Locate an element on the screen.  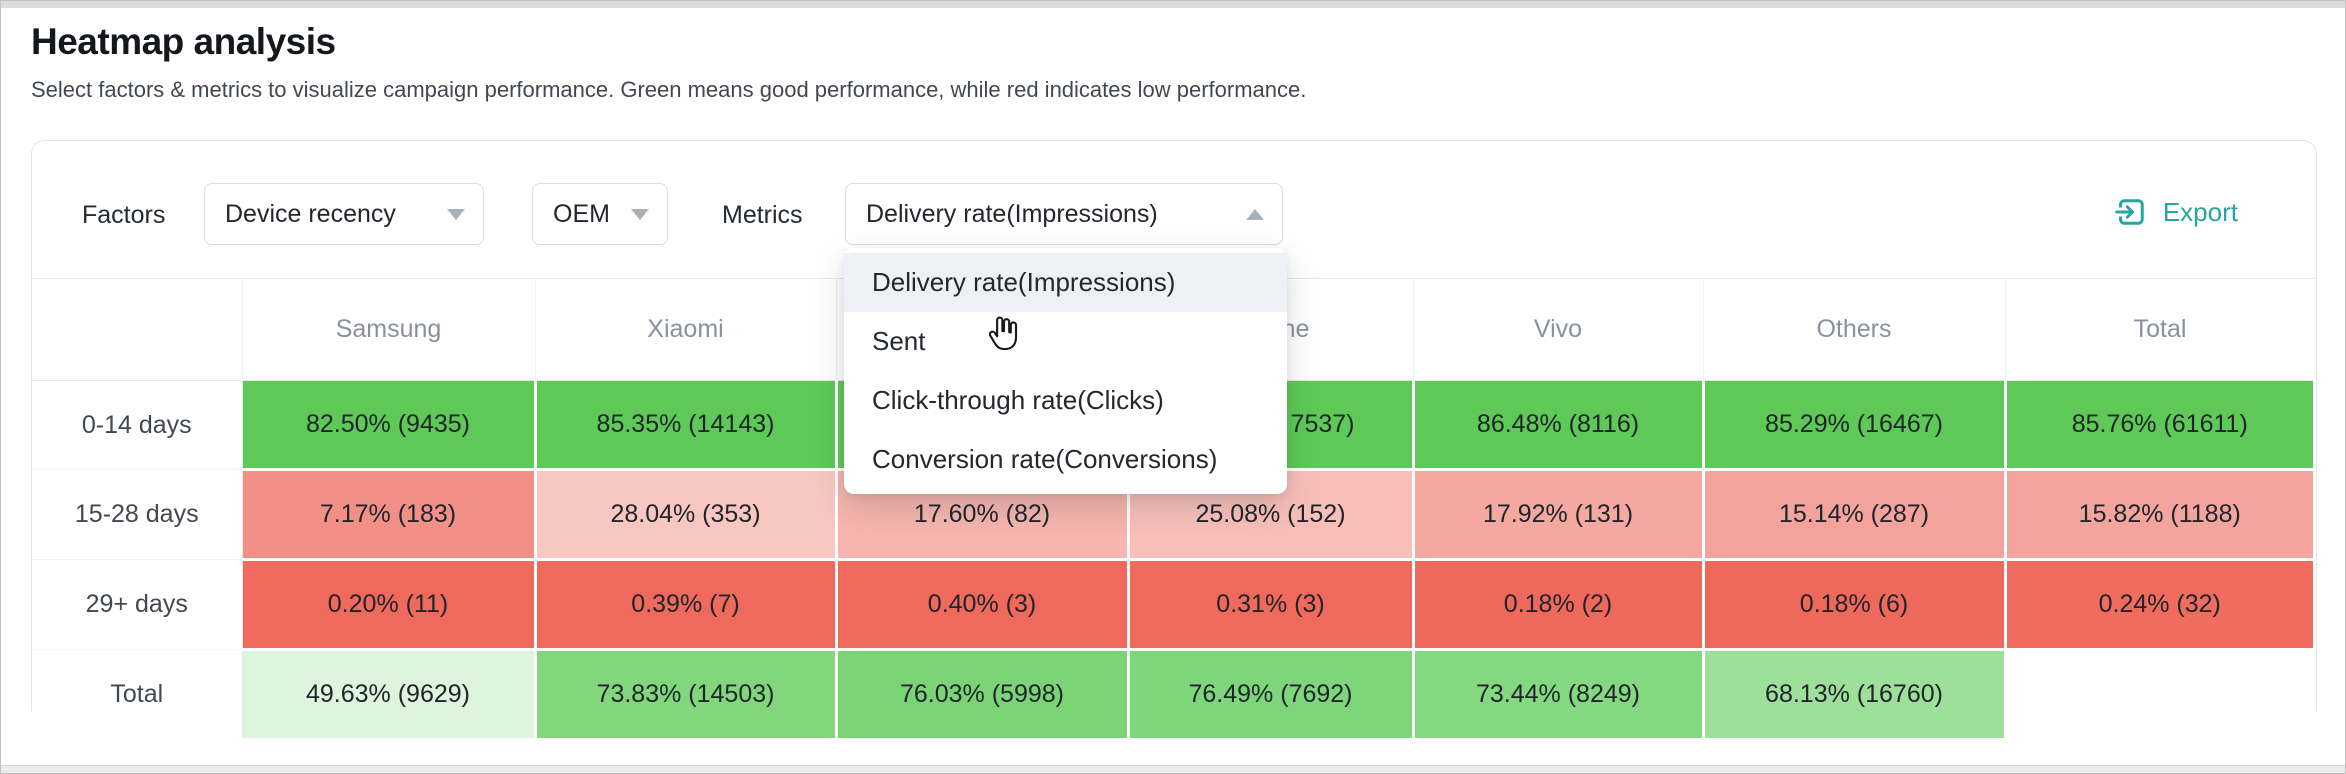
export-button-label: Export is located at coordinates (2200, 211).